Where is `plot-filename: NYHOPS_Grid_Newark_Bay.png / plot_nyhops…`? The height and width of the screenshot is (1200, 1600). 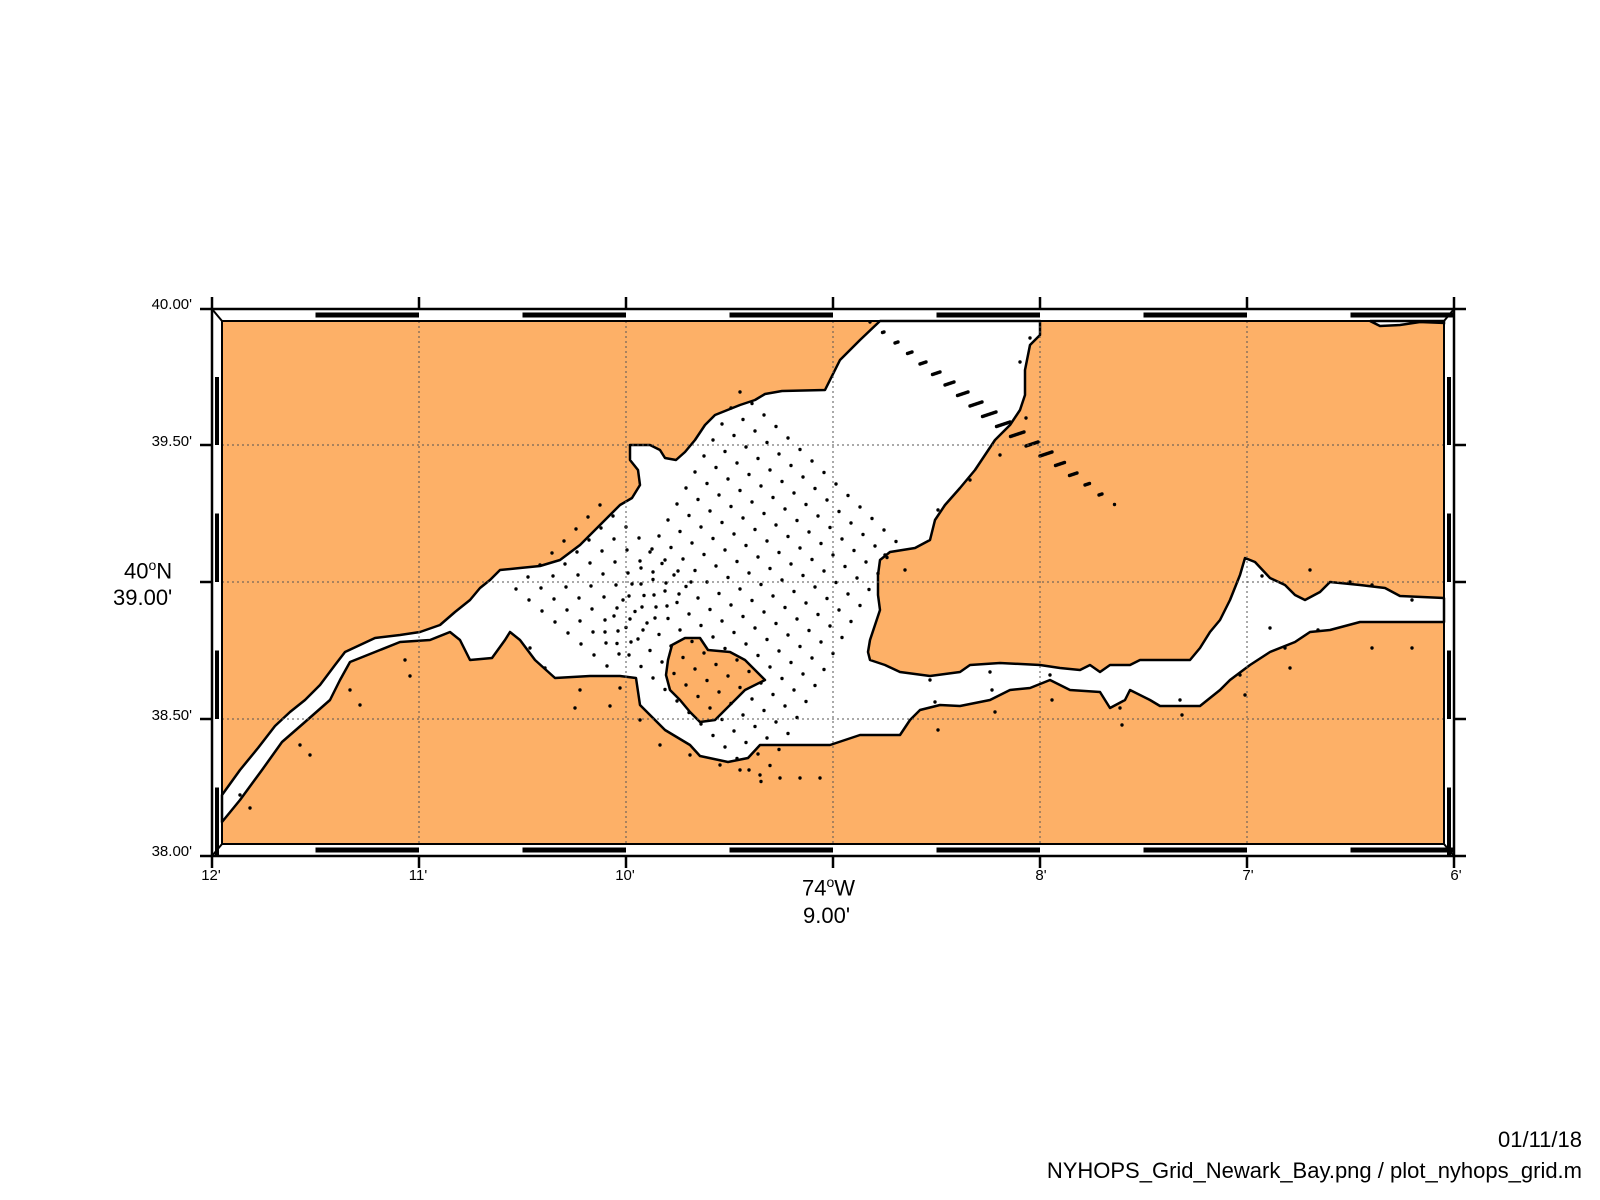
plot-filename: NYHOPS_Grid_Newark_Bay.png / plot_nyhops… is located at coordinates (1314, 1170).